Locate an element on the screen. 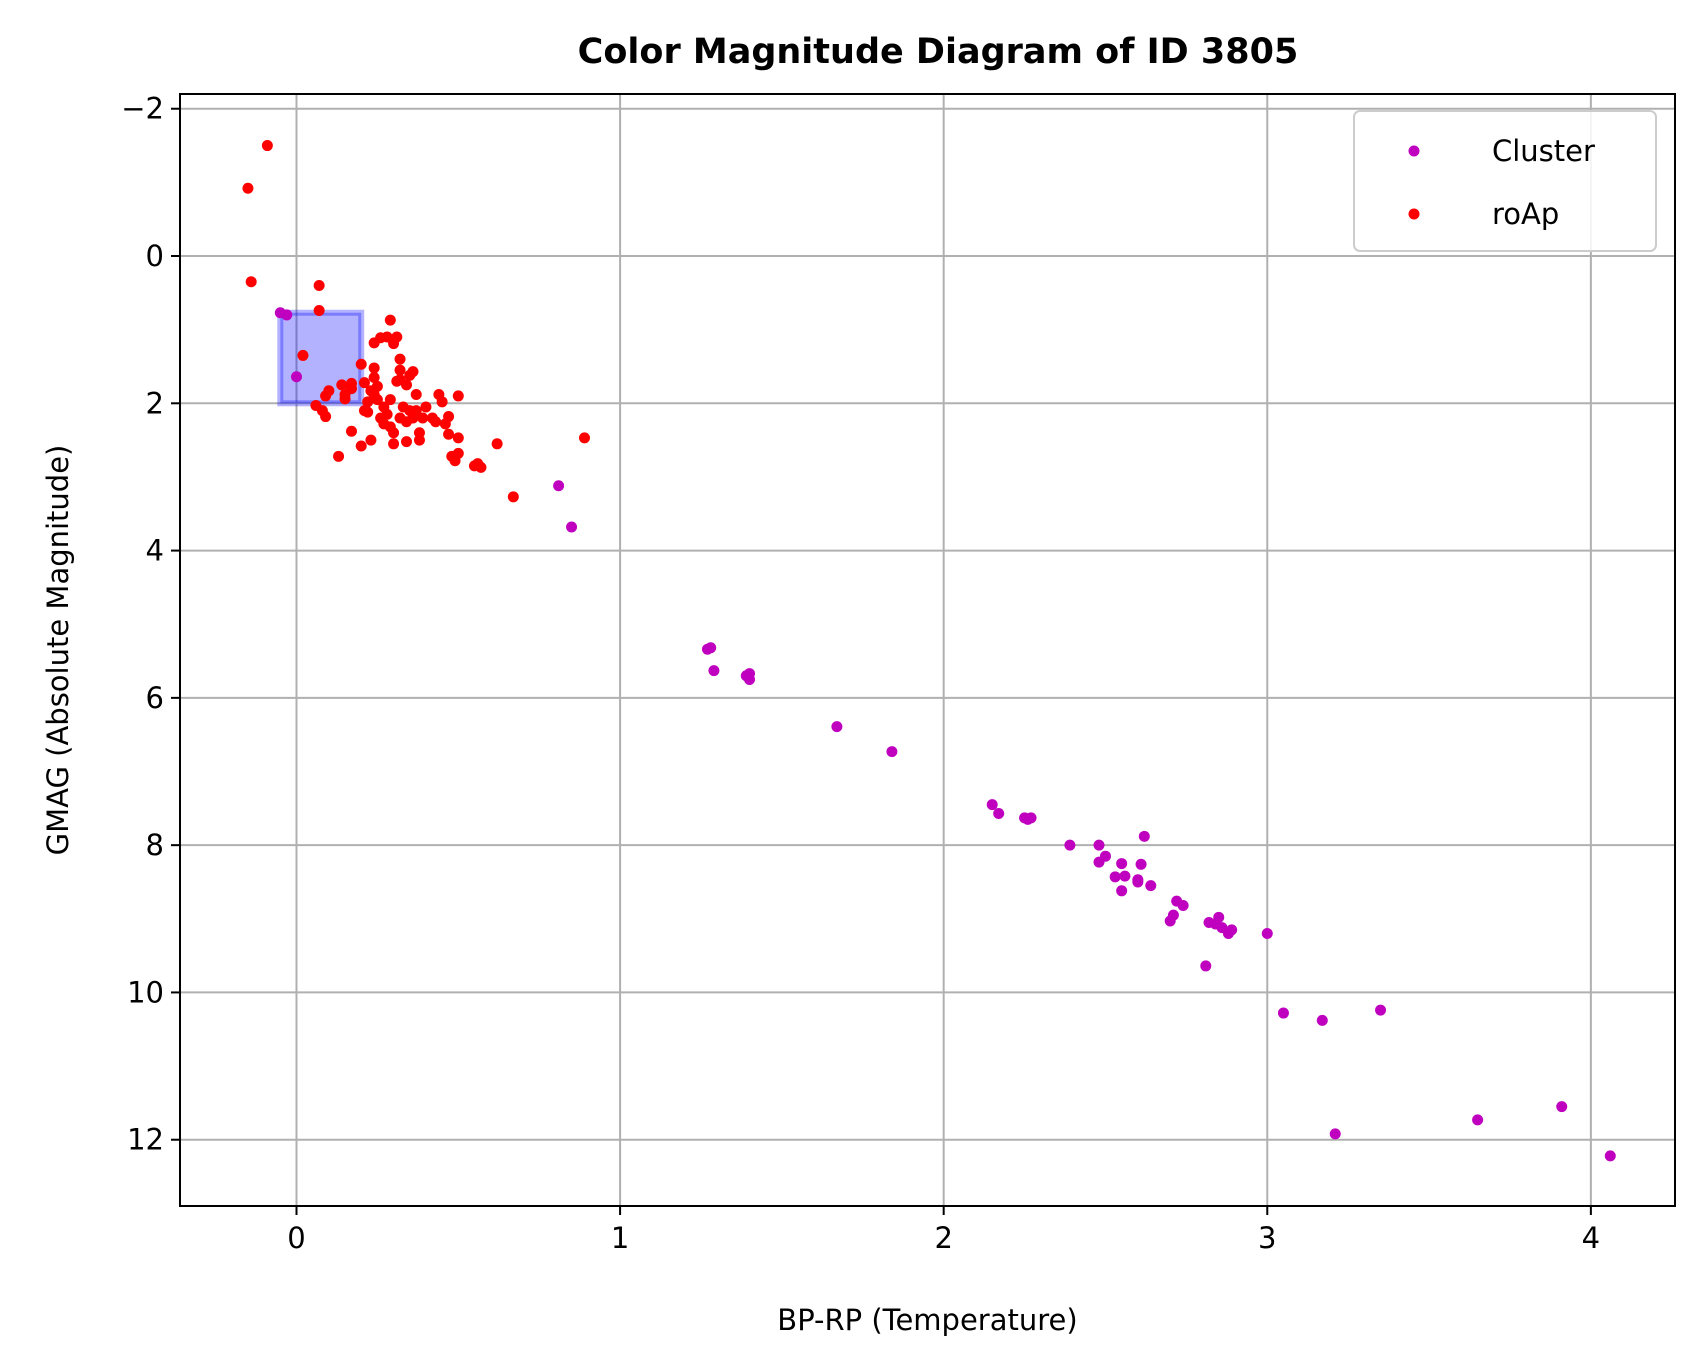 Image resolution: width=1697 pixels, height=1361 pixels. x-tick-label: 3 is located at coordinates (1267, 1238).